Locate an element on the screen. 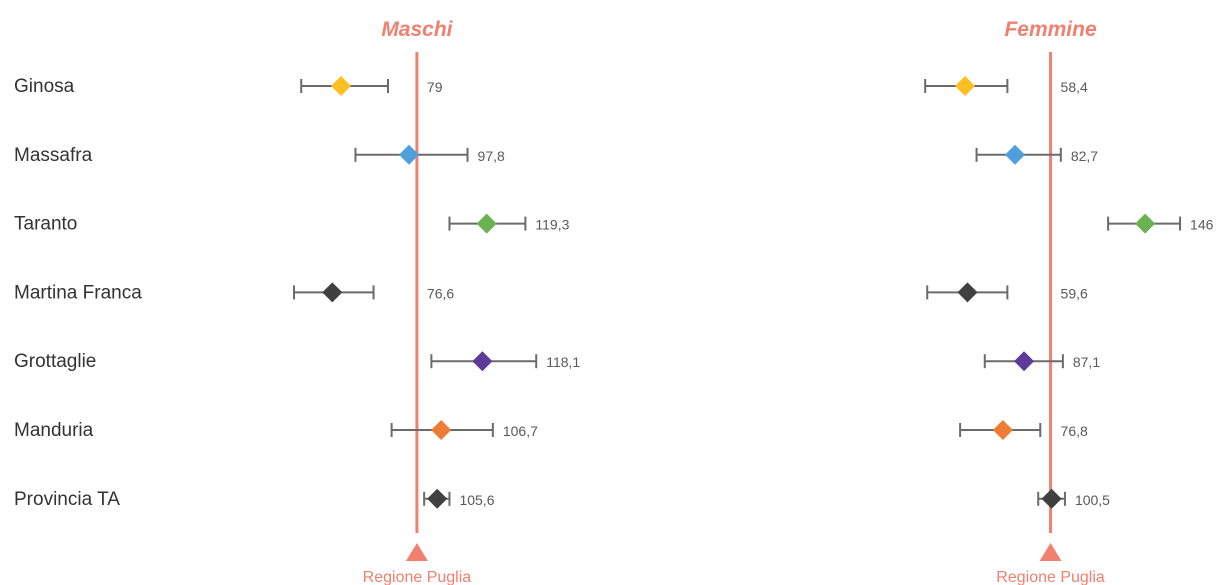 The image size is (1231, 585). row-label-1: Massafra is located at coordinates (53, 155).